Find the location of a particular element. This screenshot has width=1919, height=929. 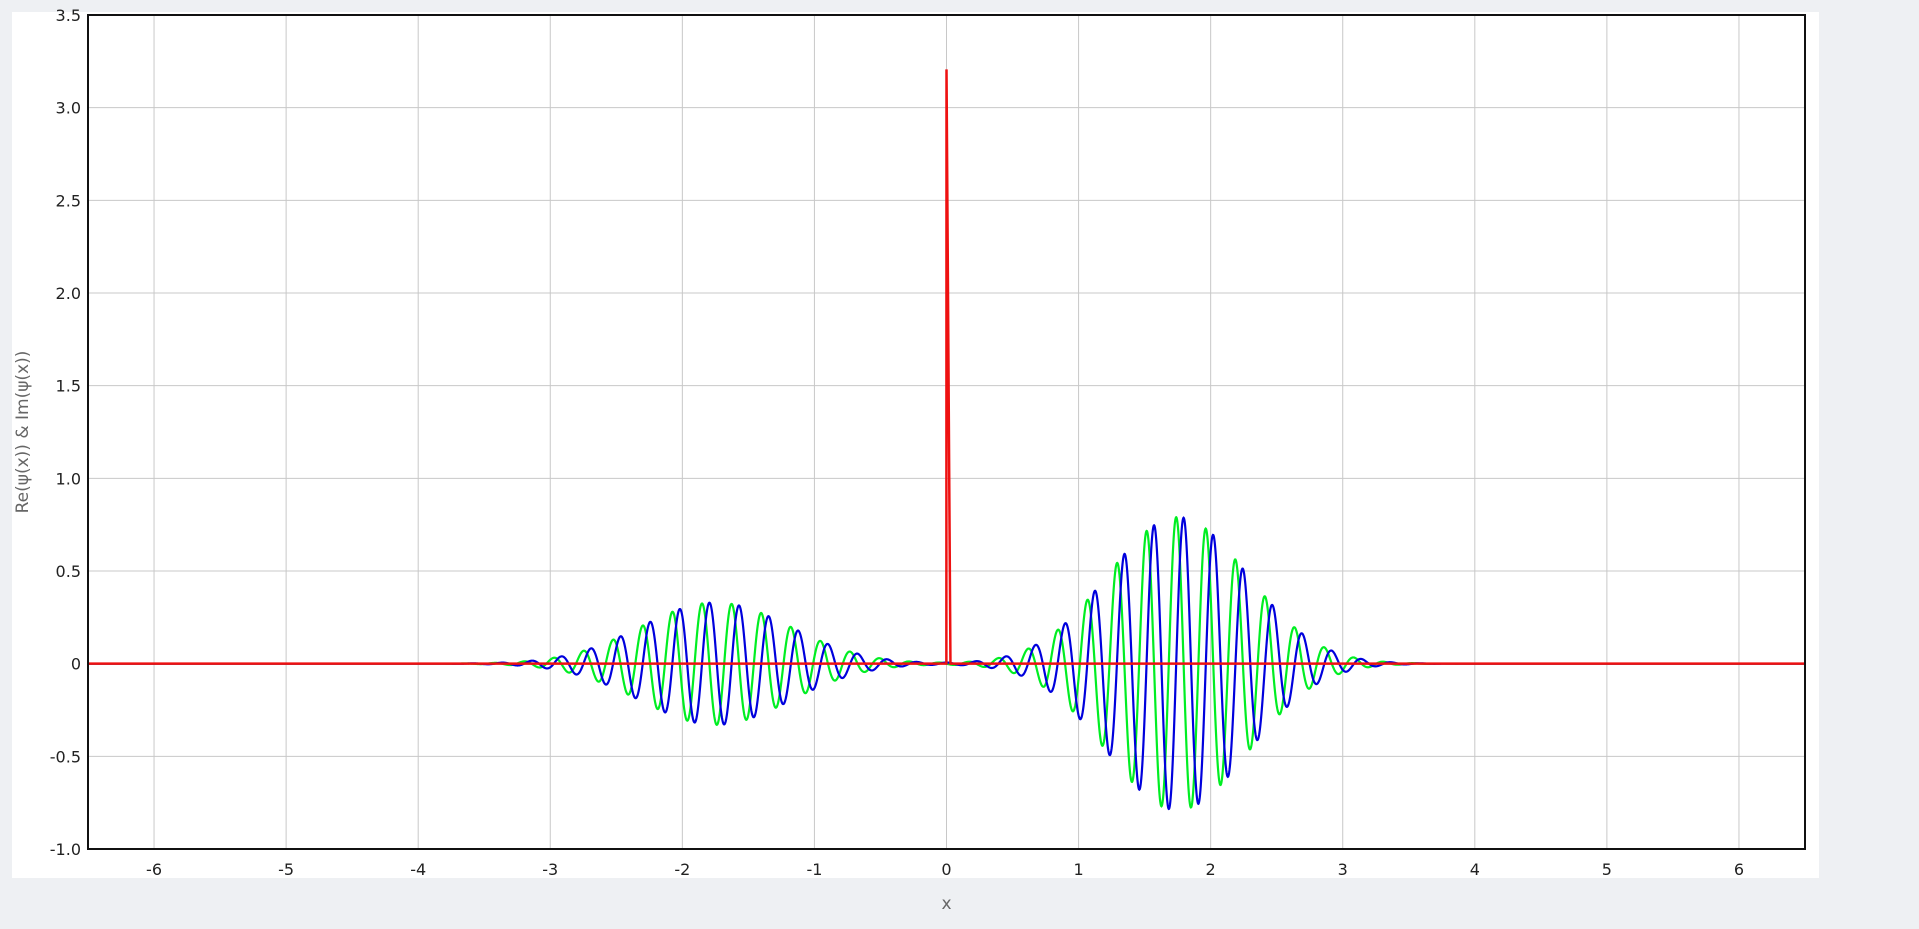

y-tick-label: 0.5 is located at coordinates (68, 571).